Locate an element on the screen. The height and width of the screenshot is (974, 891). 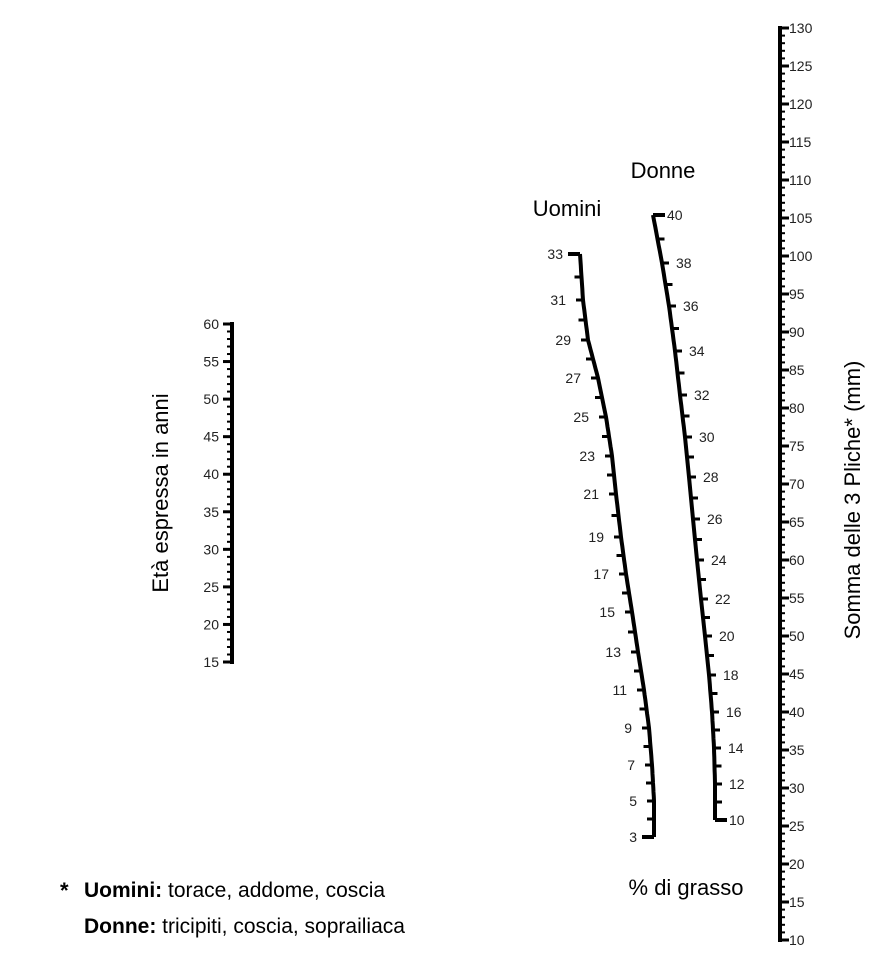
footnote-men-line: Uomini: torace, addome, coscia is located at coordinates (234, 891).